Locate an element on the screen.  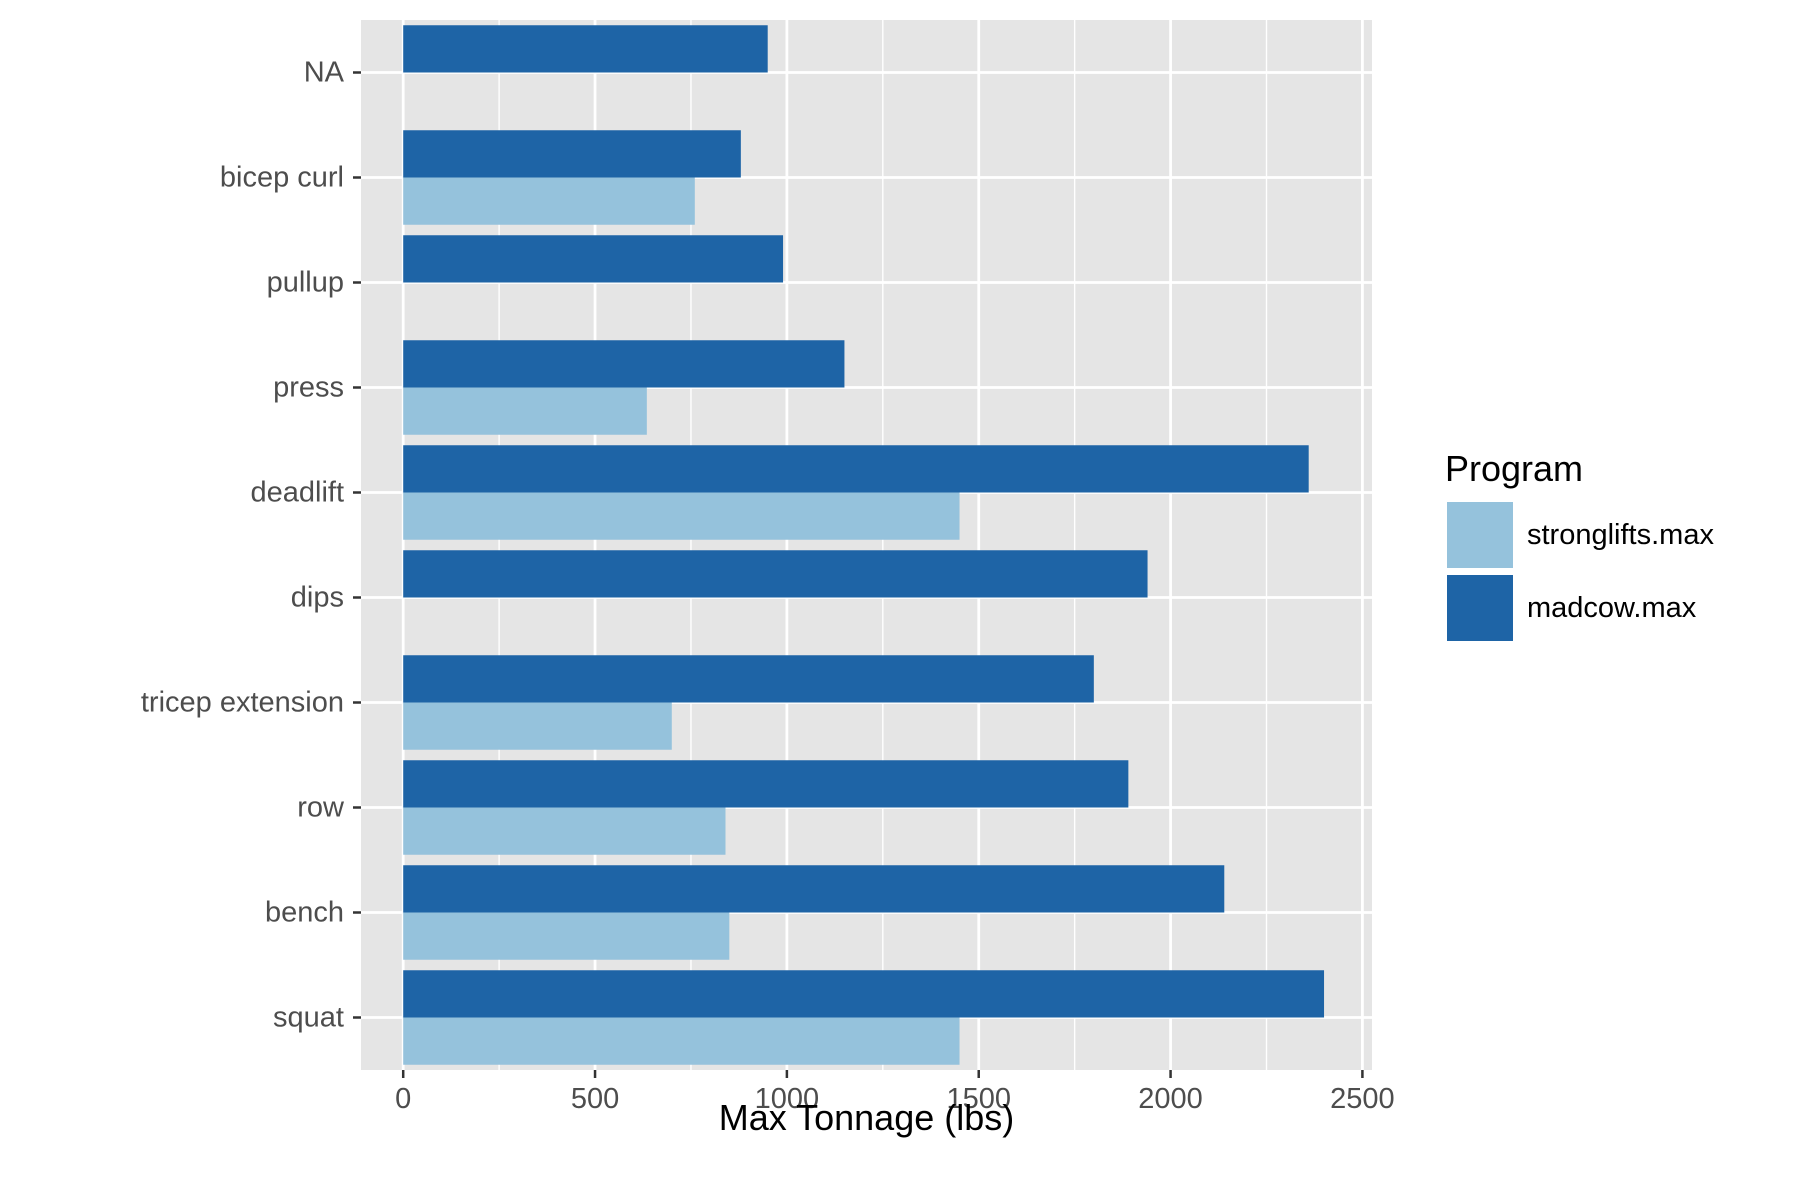
y-tick-label: press is located at coordinates (308, 388).